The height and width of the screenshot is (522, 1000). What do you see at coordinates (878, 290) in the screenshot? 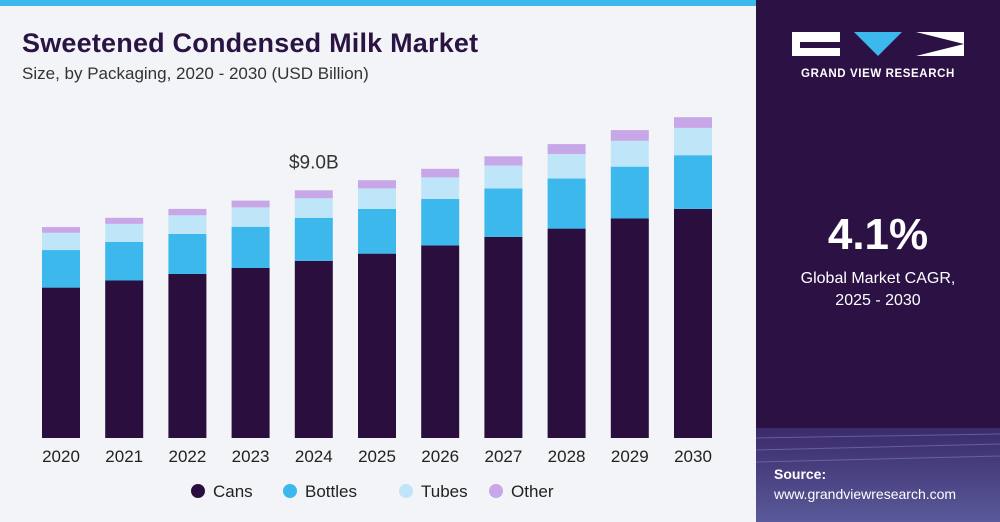
I see `cagr-label: Global Market CAGR, 2025 - 2030` at bounding box center [878, 290].